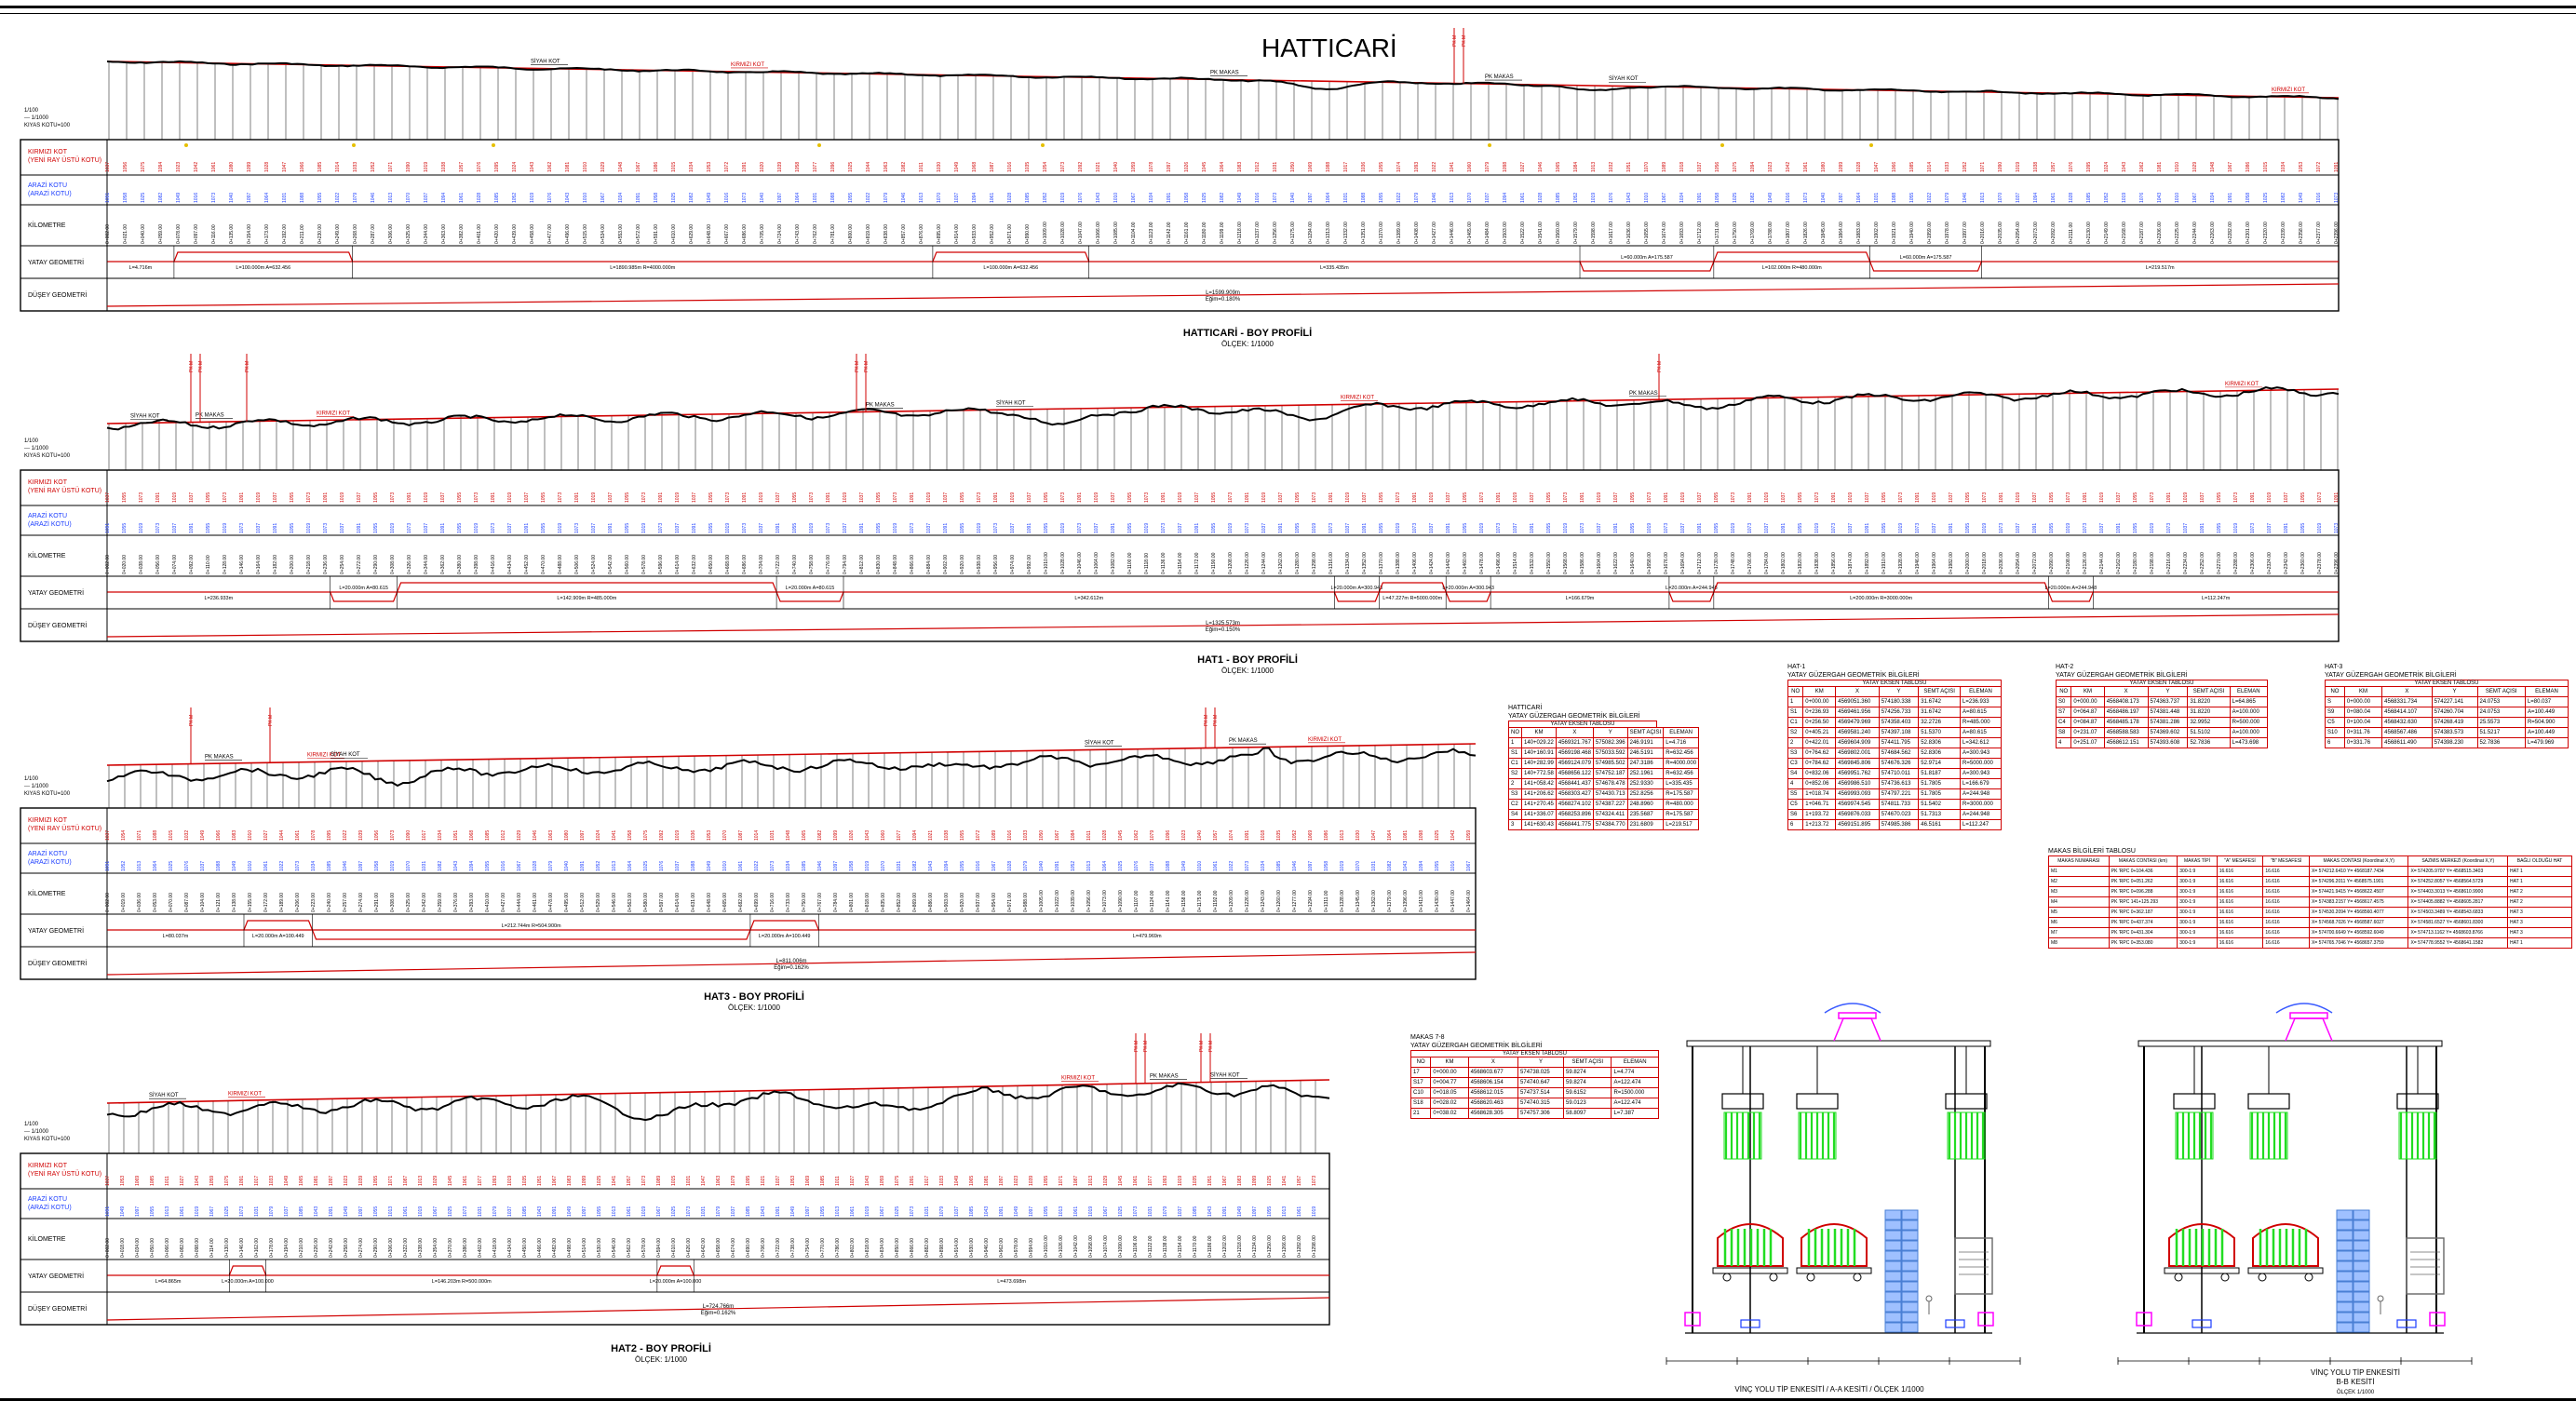 The width and height of the screenshot is (2576, 1401). I want to click on station-red-kot: 1087, so click(992, 167).